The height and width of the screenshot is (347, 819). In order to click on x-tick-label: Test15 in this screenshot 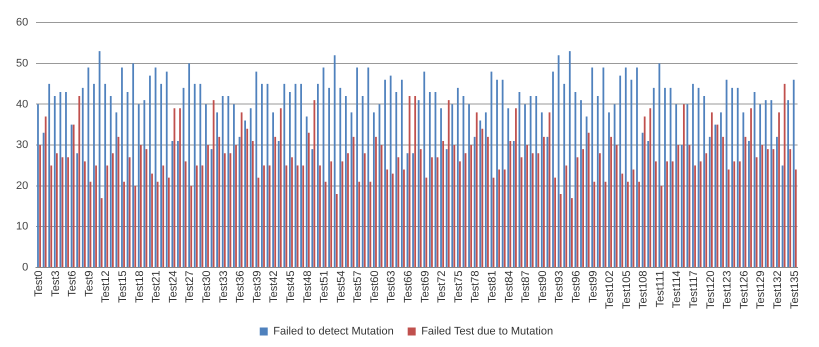, I will do `click(123, 286)`.